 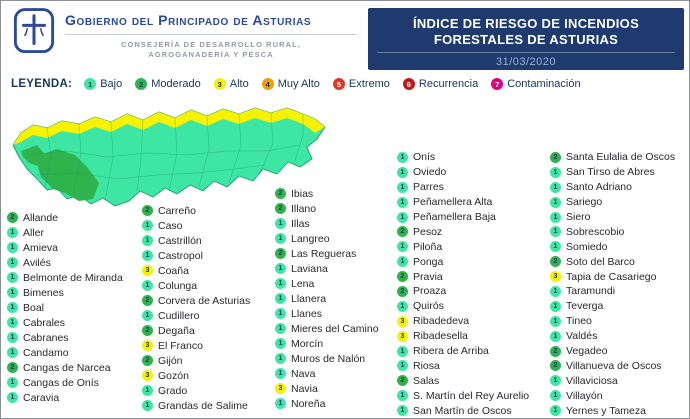 What do you see at coordinates (324, 253) in the screenshot?
I see `municipality-name: Las Regueras` at bounding box center [324, 253].